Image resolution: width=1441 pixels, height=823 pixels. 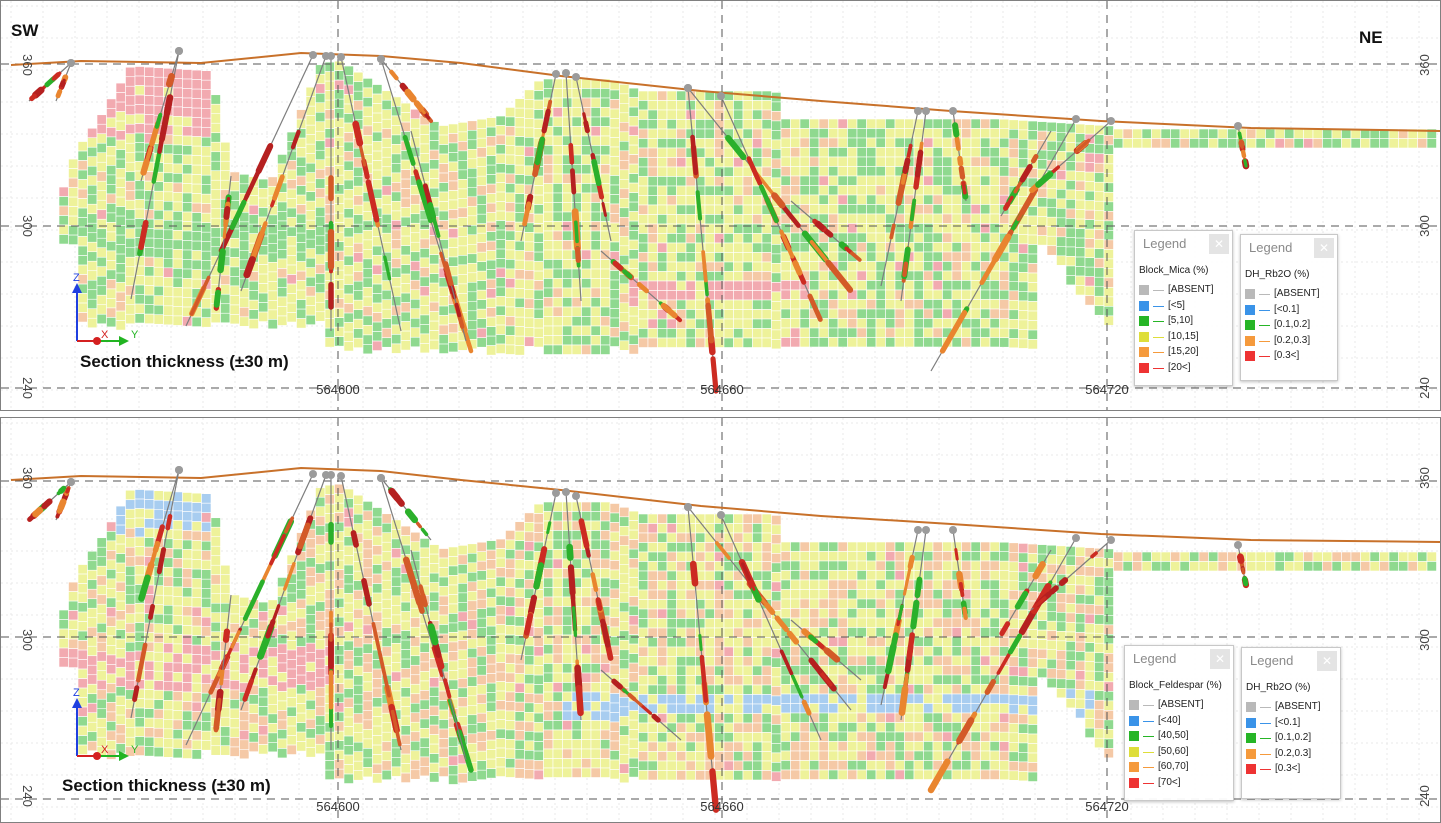 I want to click on x-tick-label: 564660, so click(x=721, y=389).